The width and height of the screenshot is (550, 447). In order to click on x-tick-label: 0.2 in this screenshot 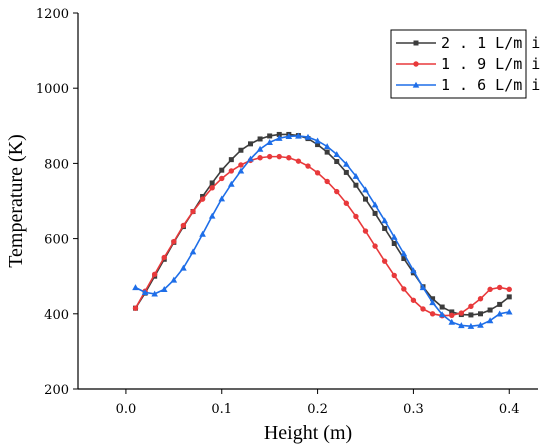, I will do `click(317, 409)`.